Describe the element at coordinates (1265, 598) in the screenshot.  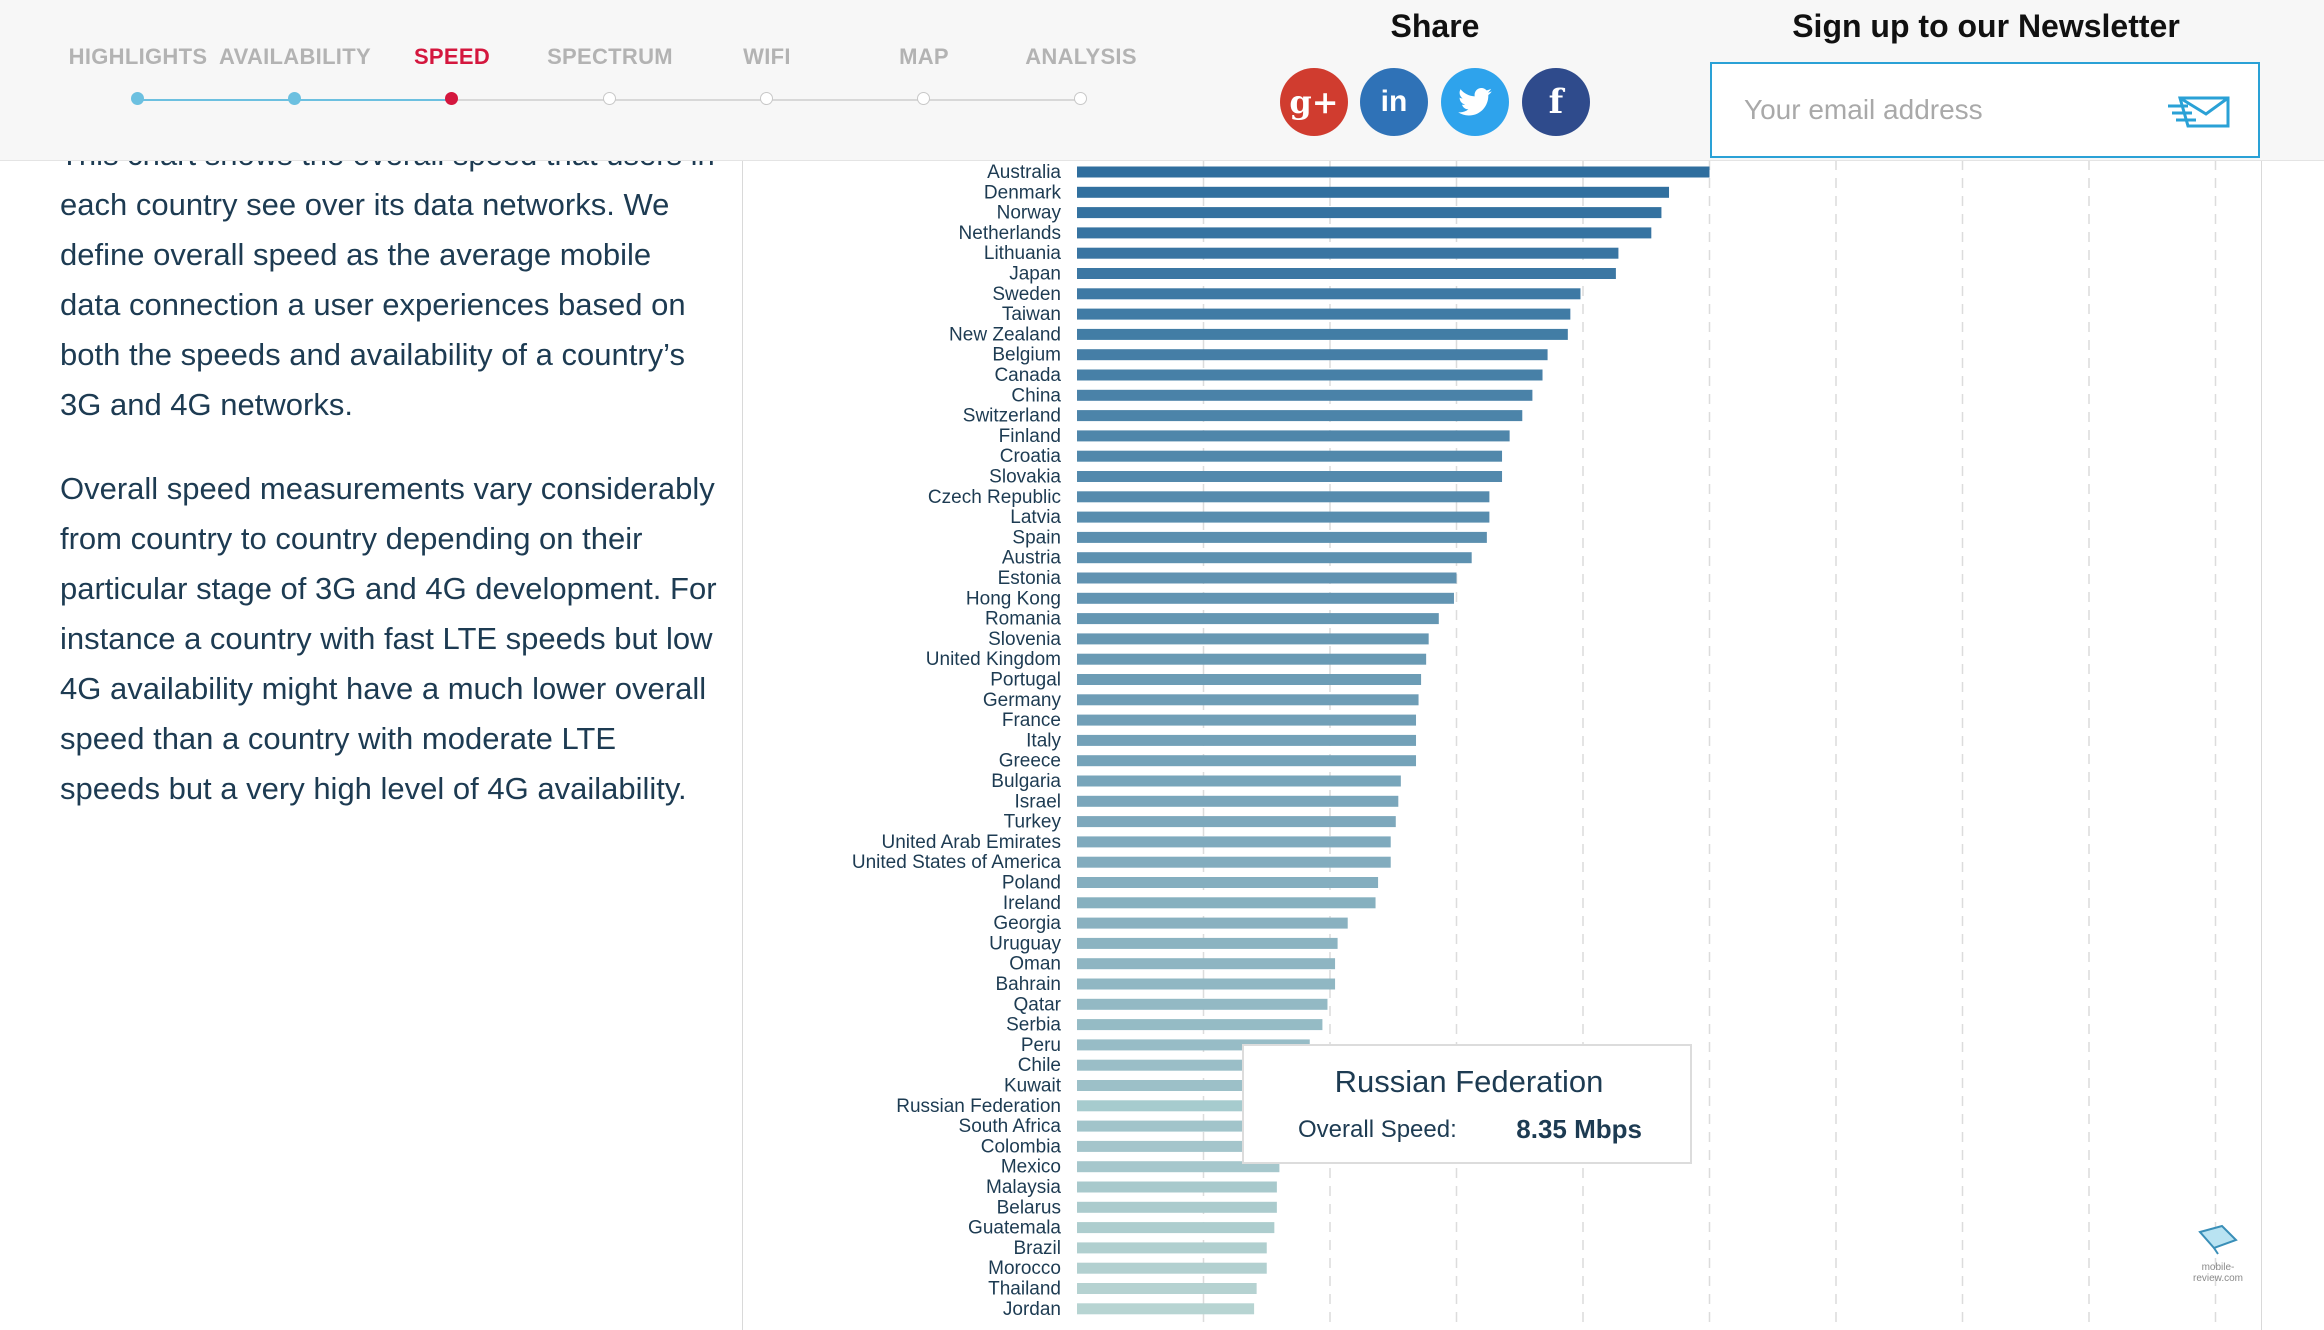
I see `bar-hong-kong` at that location.